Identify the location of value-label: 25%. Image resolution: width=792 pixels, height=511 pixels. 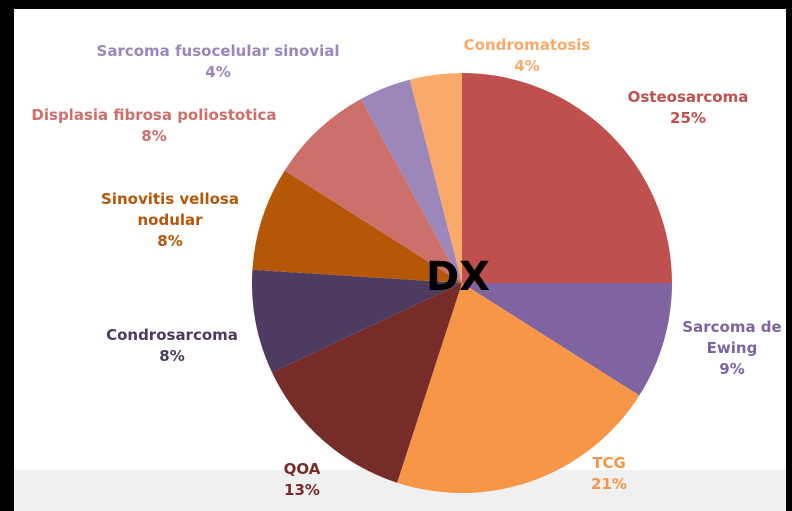
(688, 118).